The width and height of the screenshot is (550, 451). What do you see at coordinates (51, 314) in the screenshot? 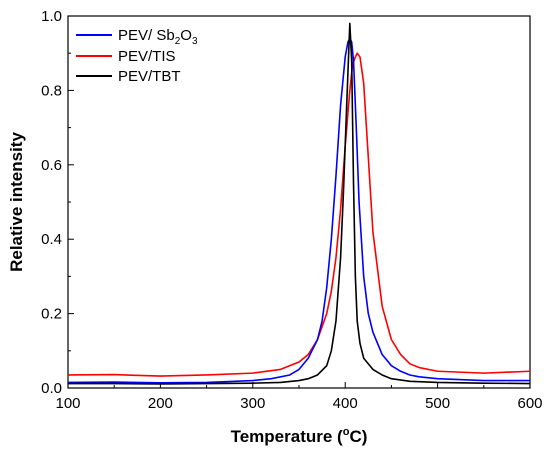
I see `y-tick-label: 0.2` at bounding box center [51, 314].